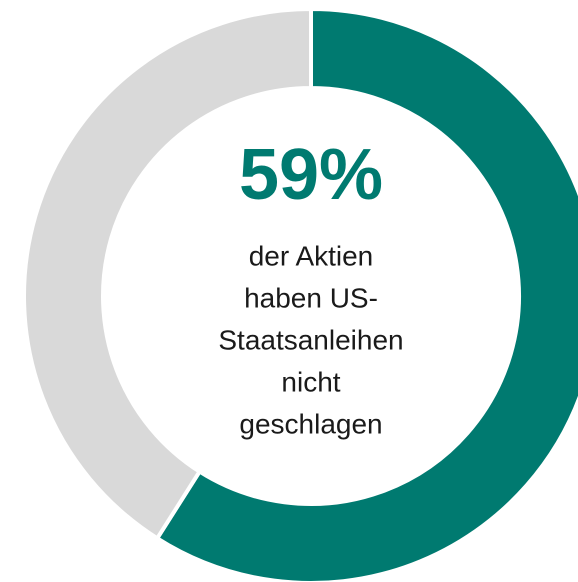 Image resolution: width=578 pixels, height=582 pixels. I want to click on center-text: geschlagen, so click(310, 423).